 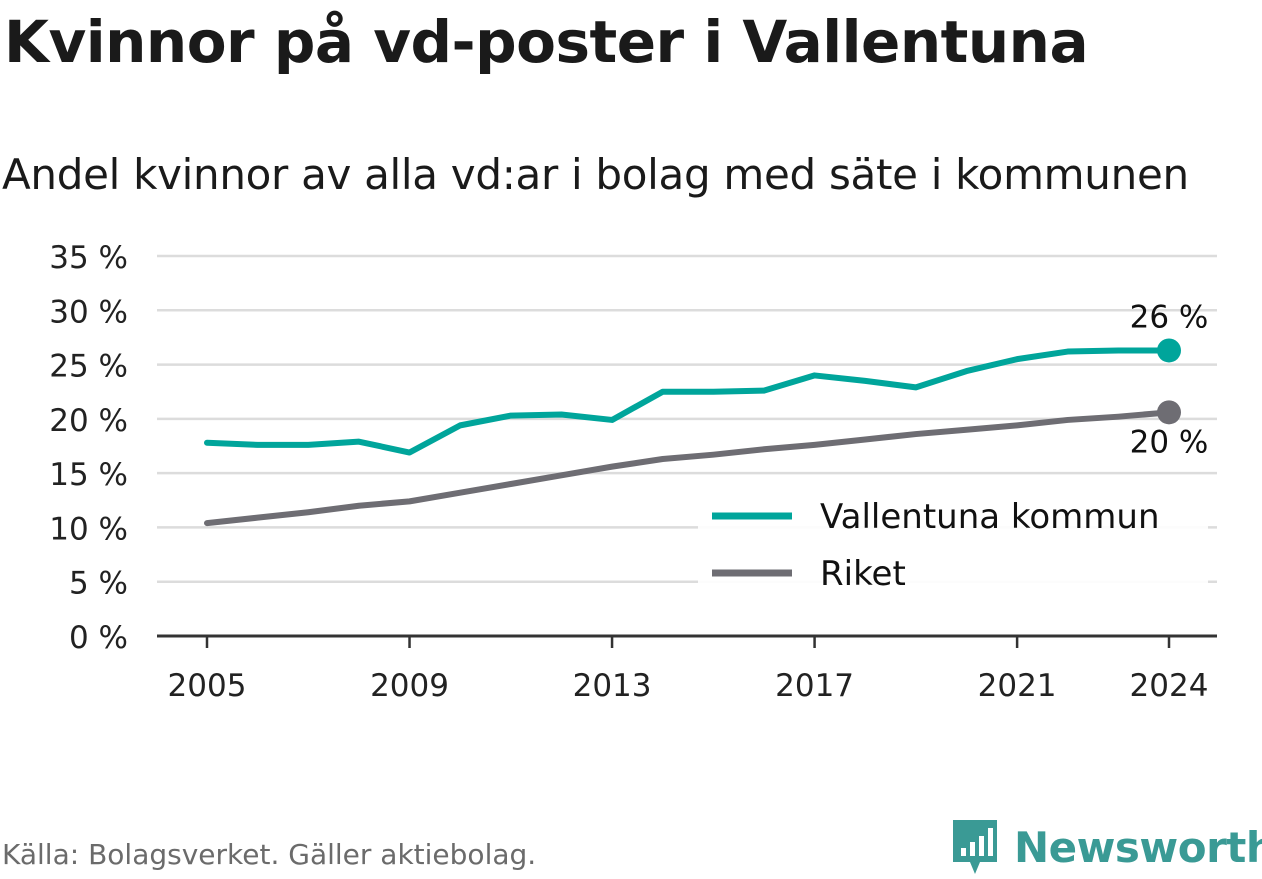 I want to click on y-tick-label: 35 %, so click(x=88, y=258).